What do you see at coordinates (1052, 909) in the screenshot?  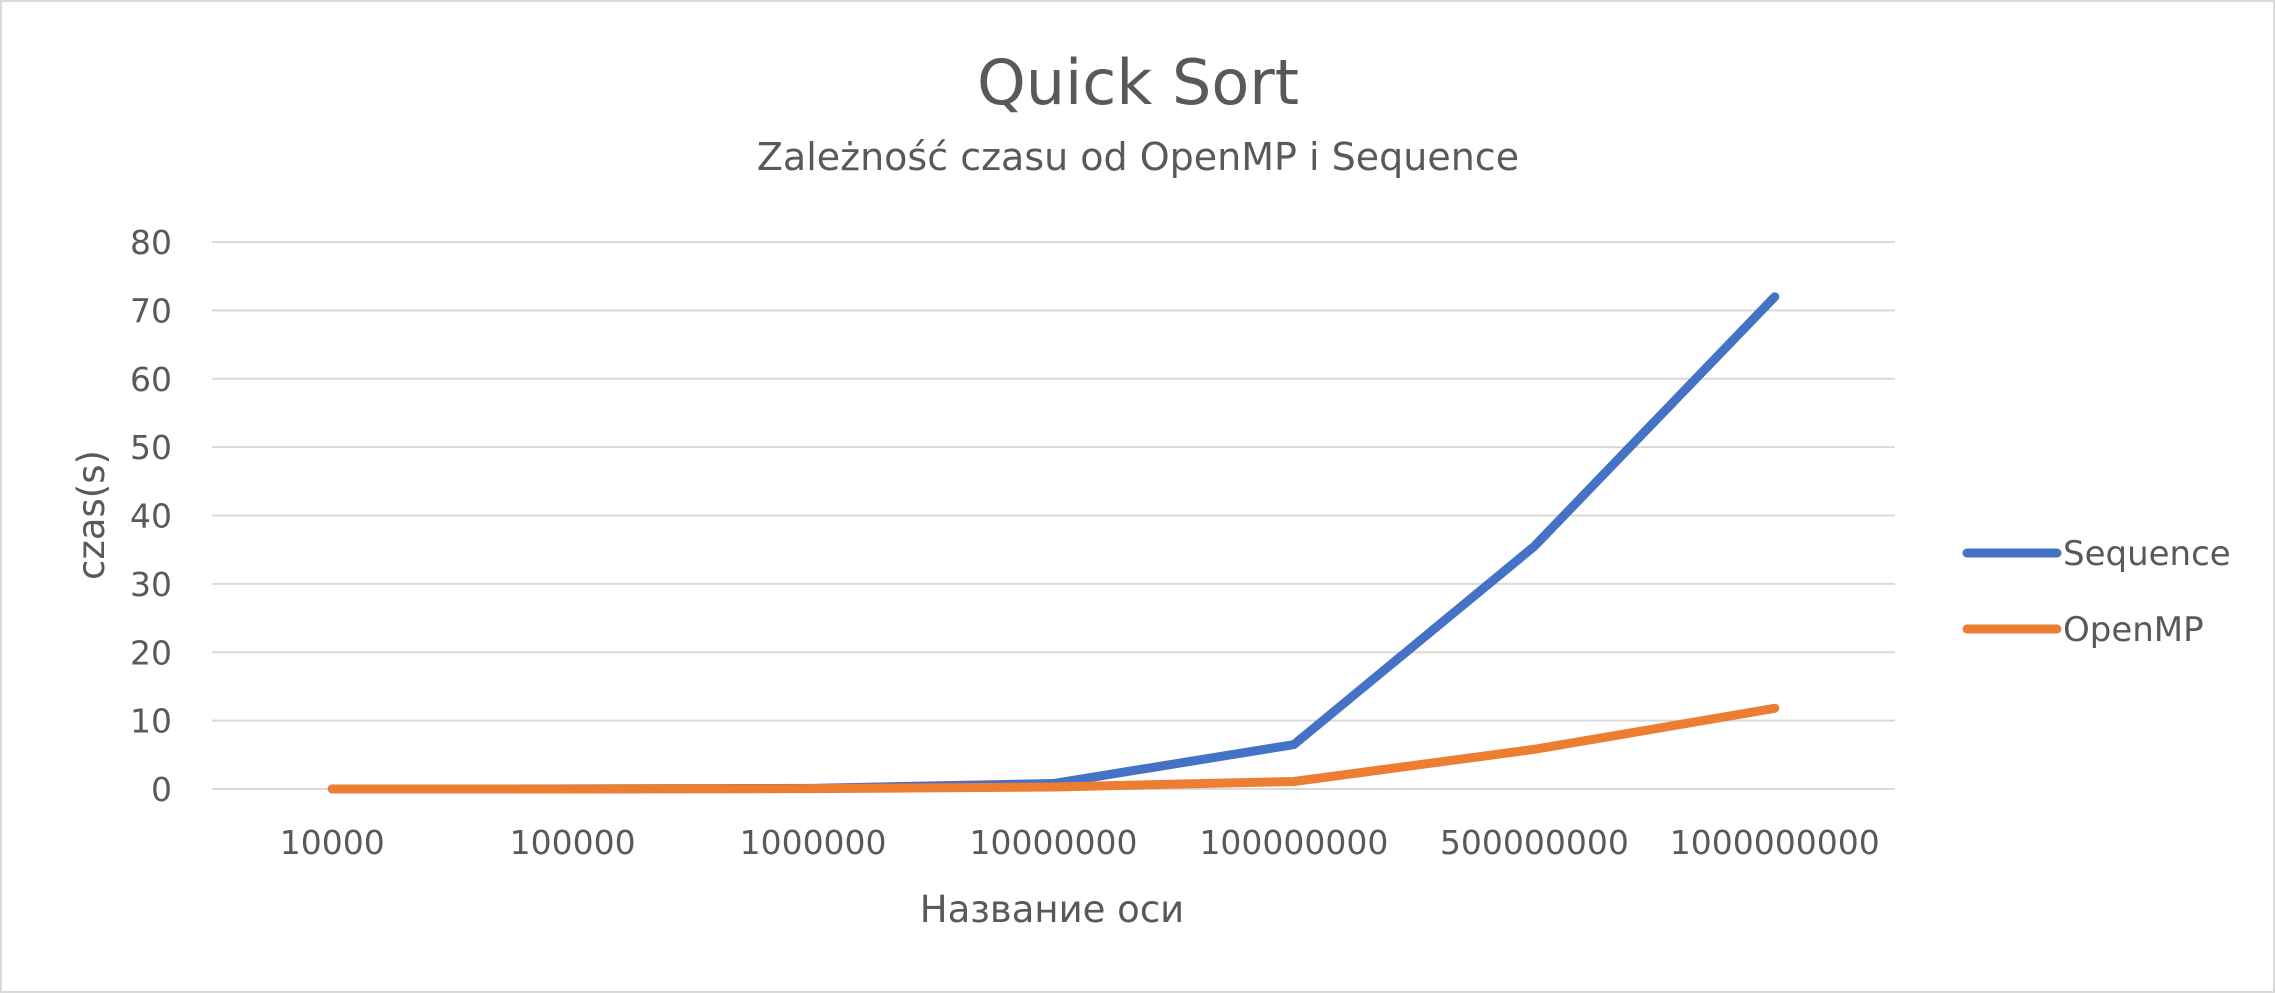 I see `x-axis-title: Название оси` at bounding box center [1052, 909].